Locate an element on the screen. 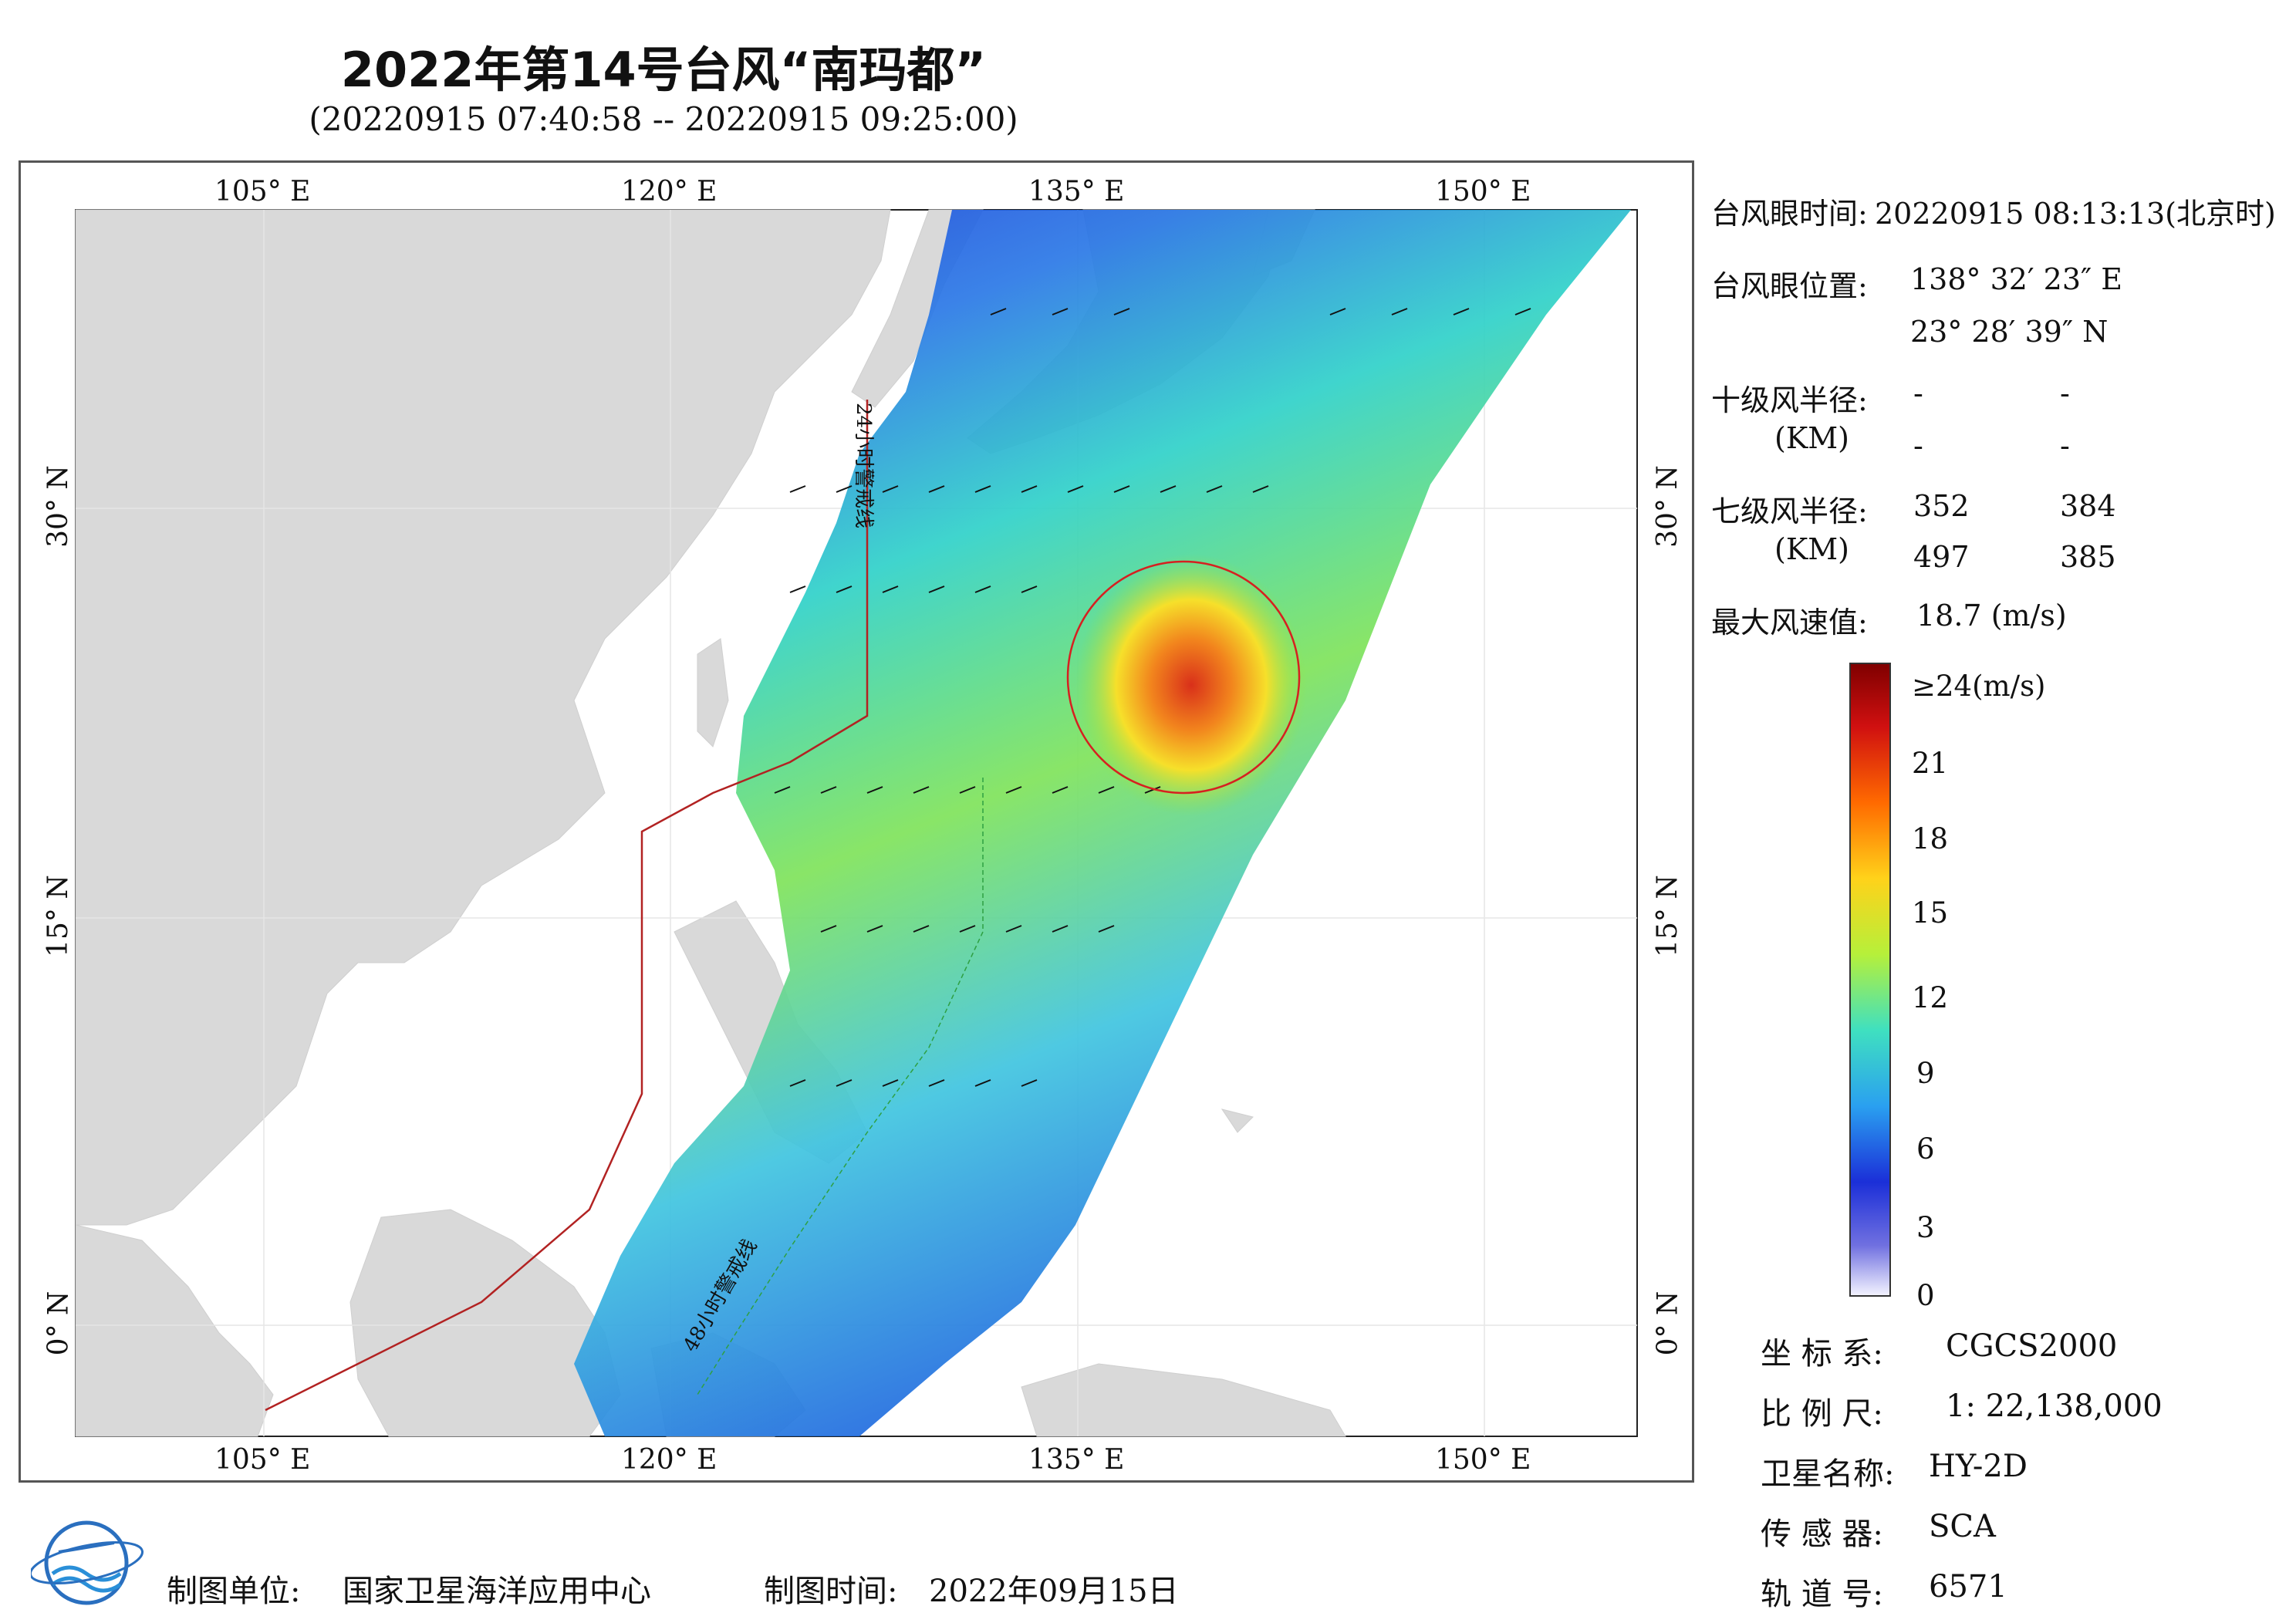 The height and width of the screenshot is (1623, 2296). colorbar-label-24: ≥24(m/s) is located at coordinates (1979, 686).